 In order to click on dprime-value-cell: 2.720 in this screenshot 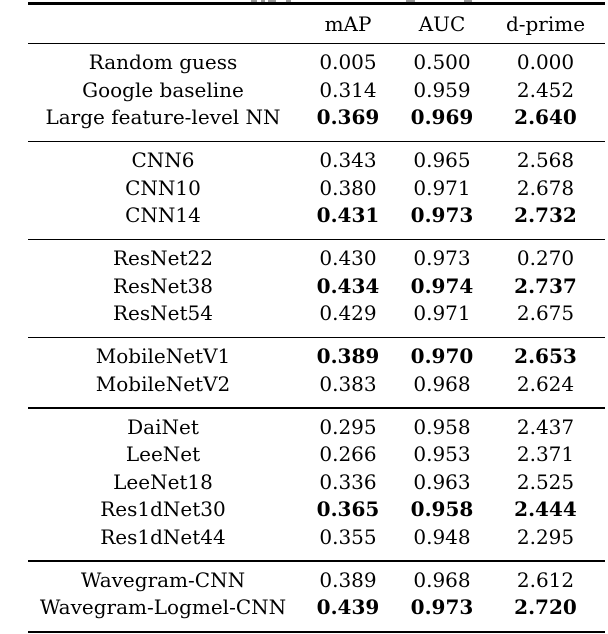, I will do `click(545, 607)`.